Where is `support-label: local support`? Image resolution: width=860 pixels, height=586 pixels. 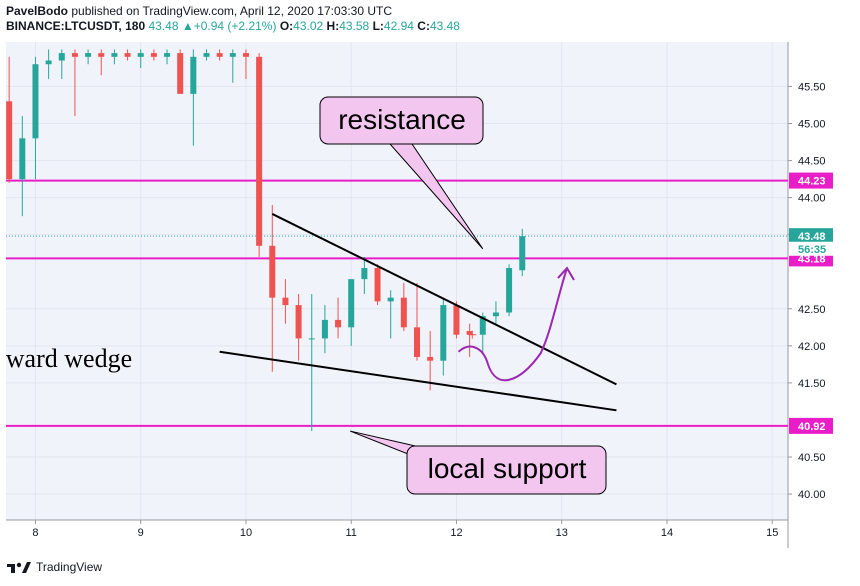
support-label: local support is located at coordinates (507, 468).